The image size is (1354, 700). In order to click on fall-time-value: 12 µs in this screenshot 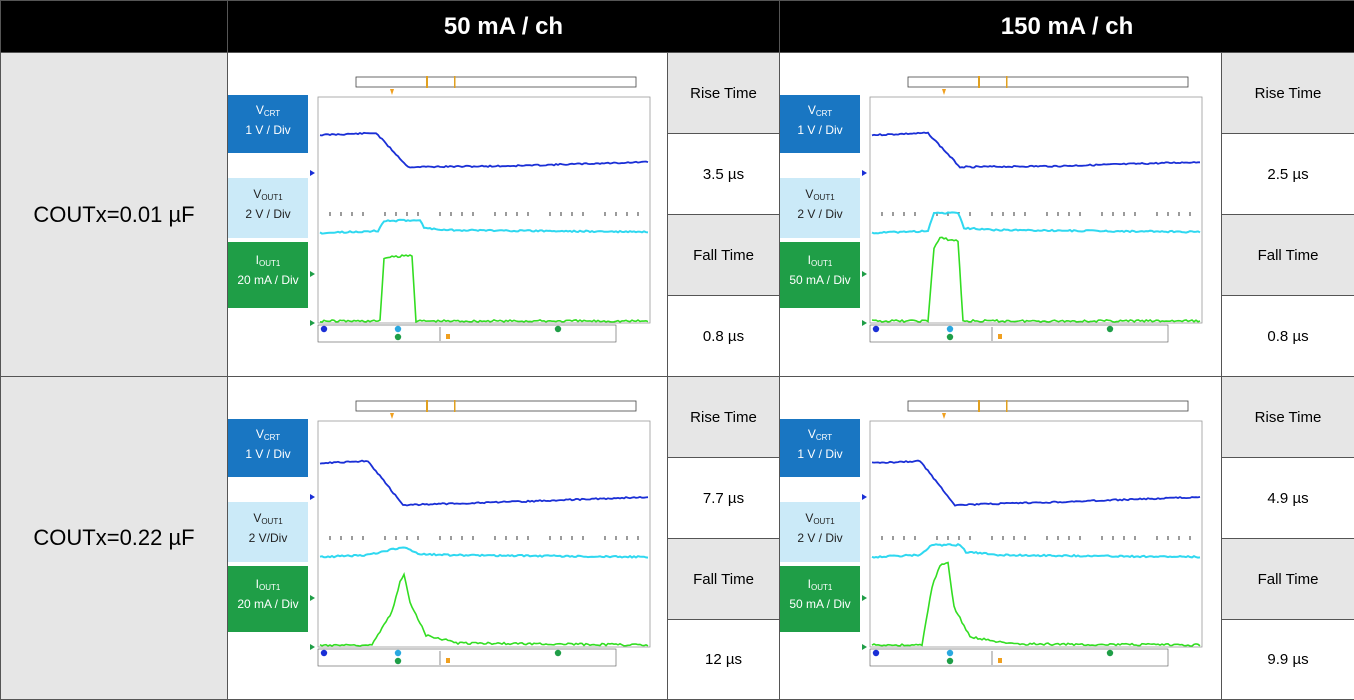, I will do `click(724, 660)`.